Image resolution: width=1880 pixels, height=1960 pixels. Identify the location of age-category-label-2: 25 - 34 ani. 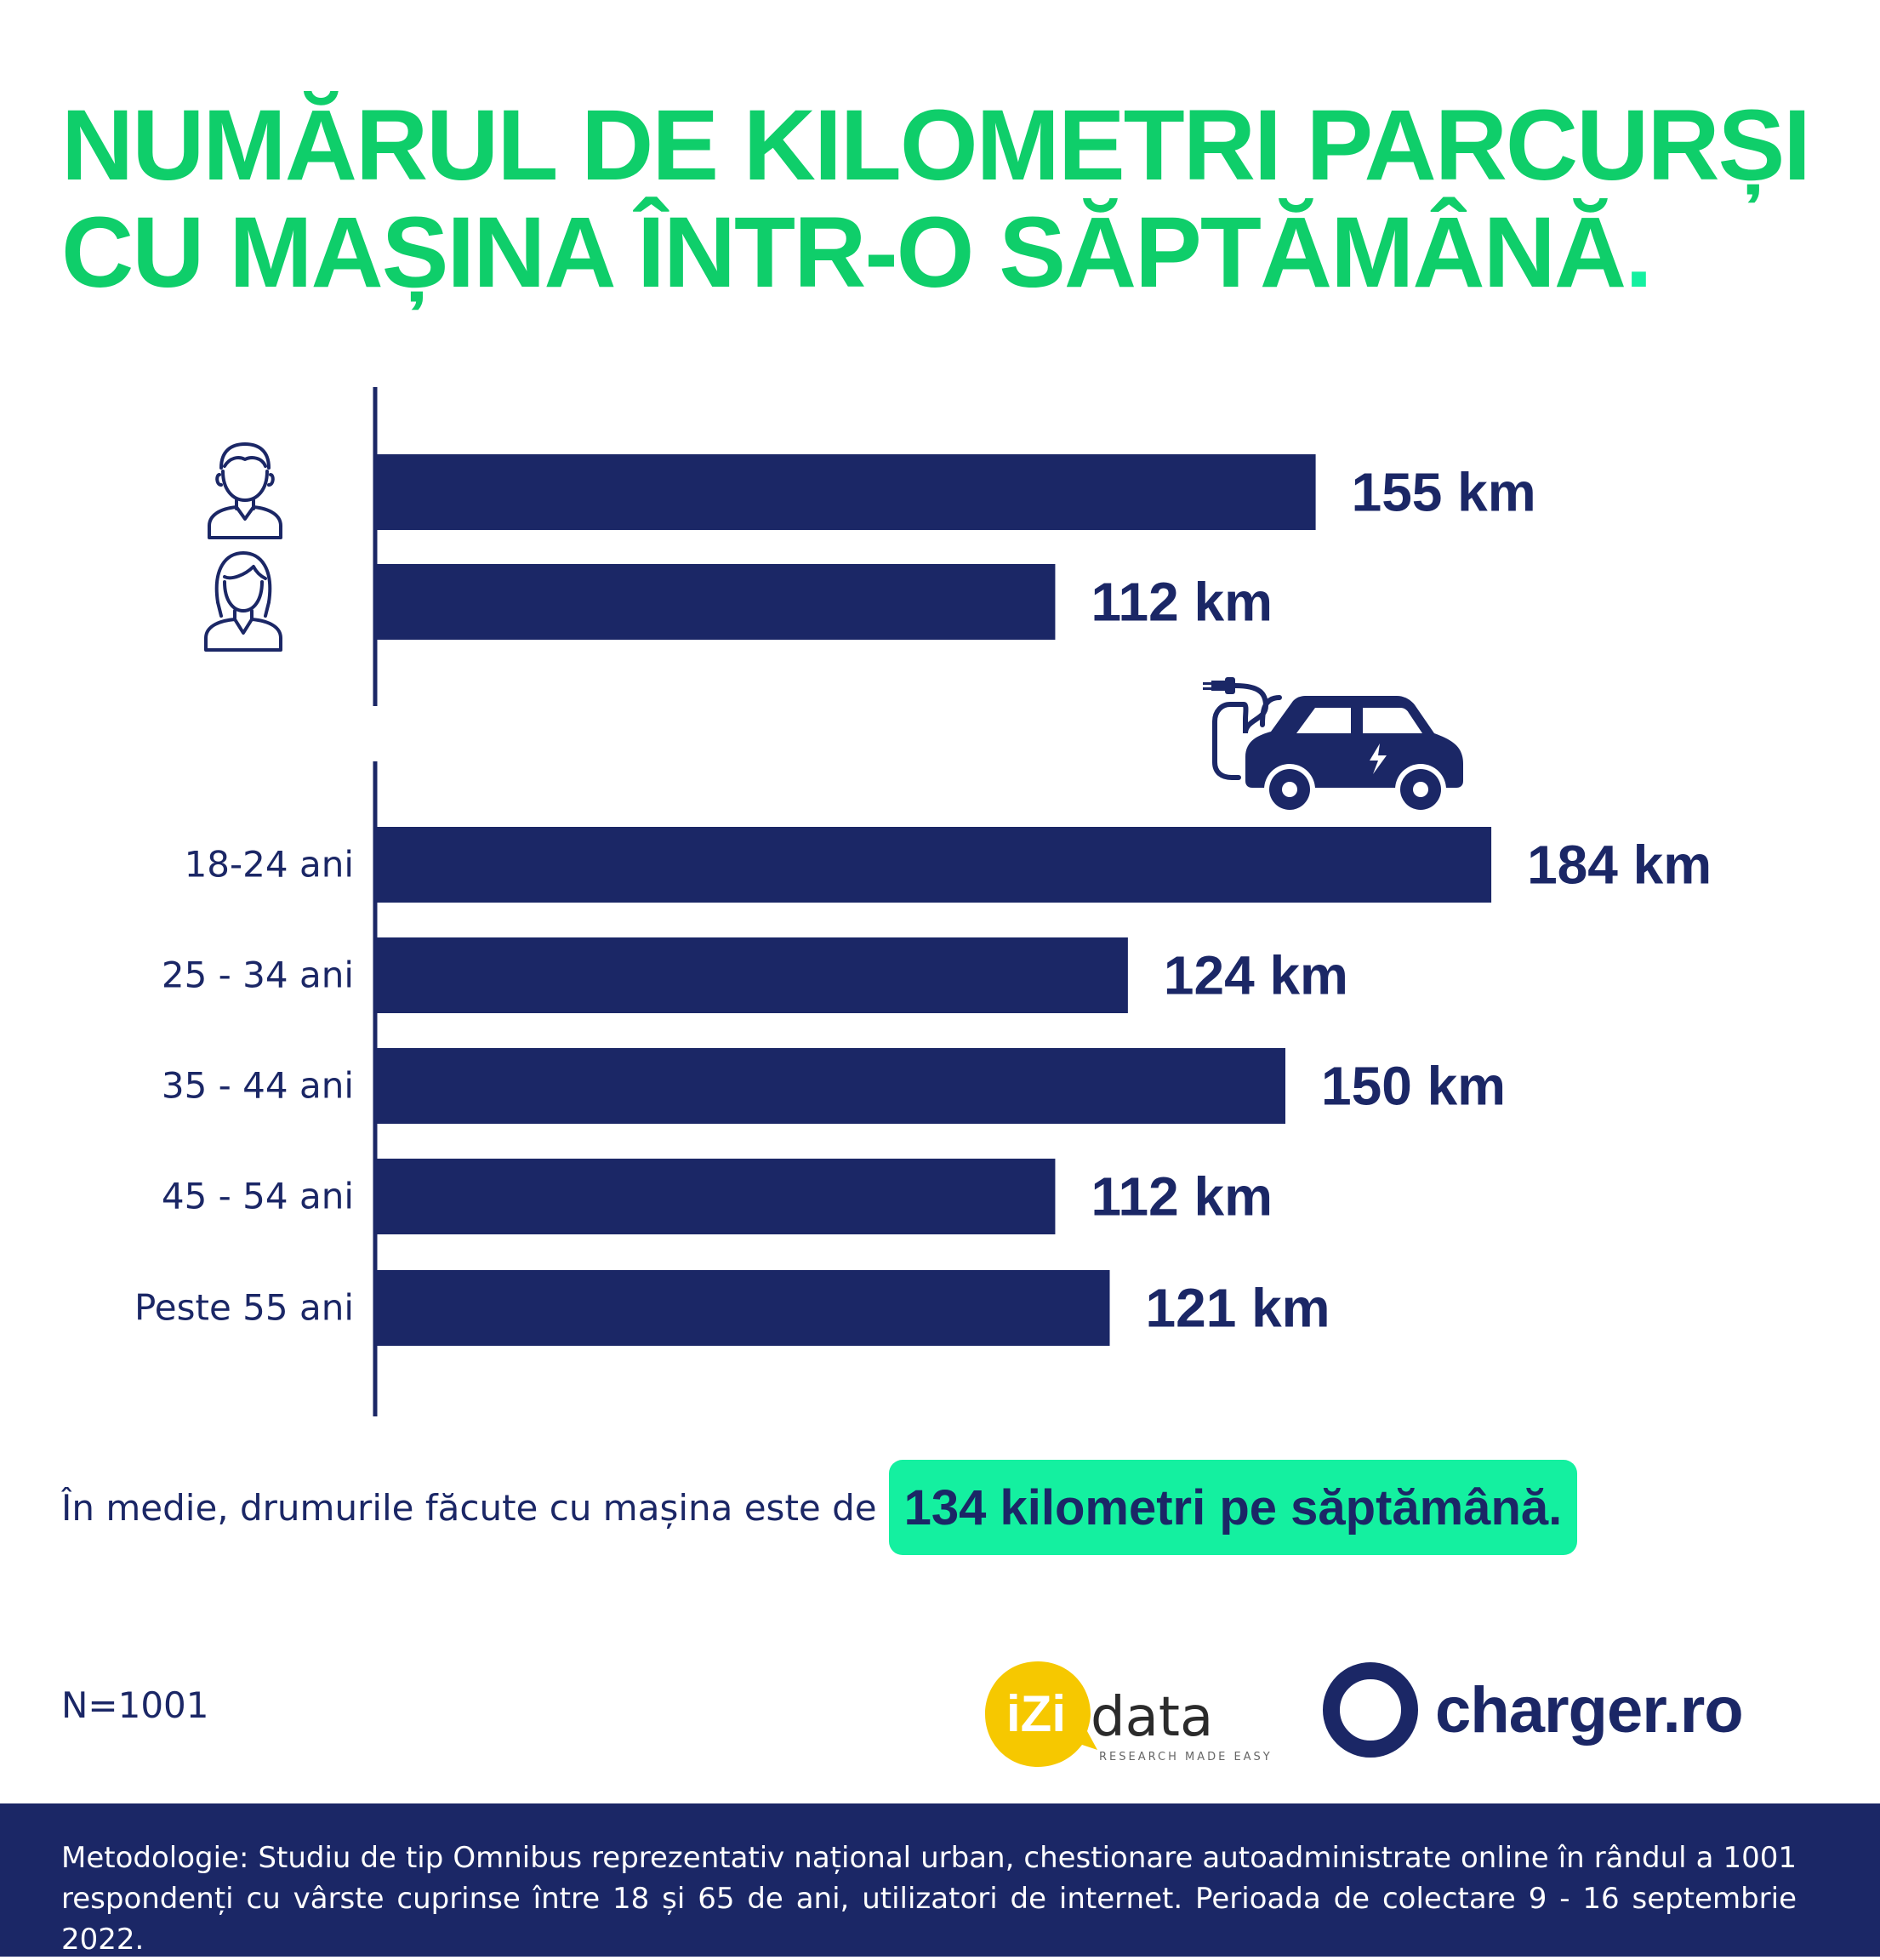
(258, 975).